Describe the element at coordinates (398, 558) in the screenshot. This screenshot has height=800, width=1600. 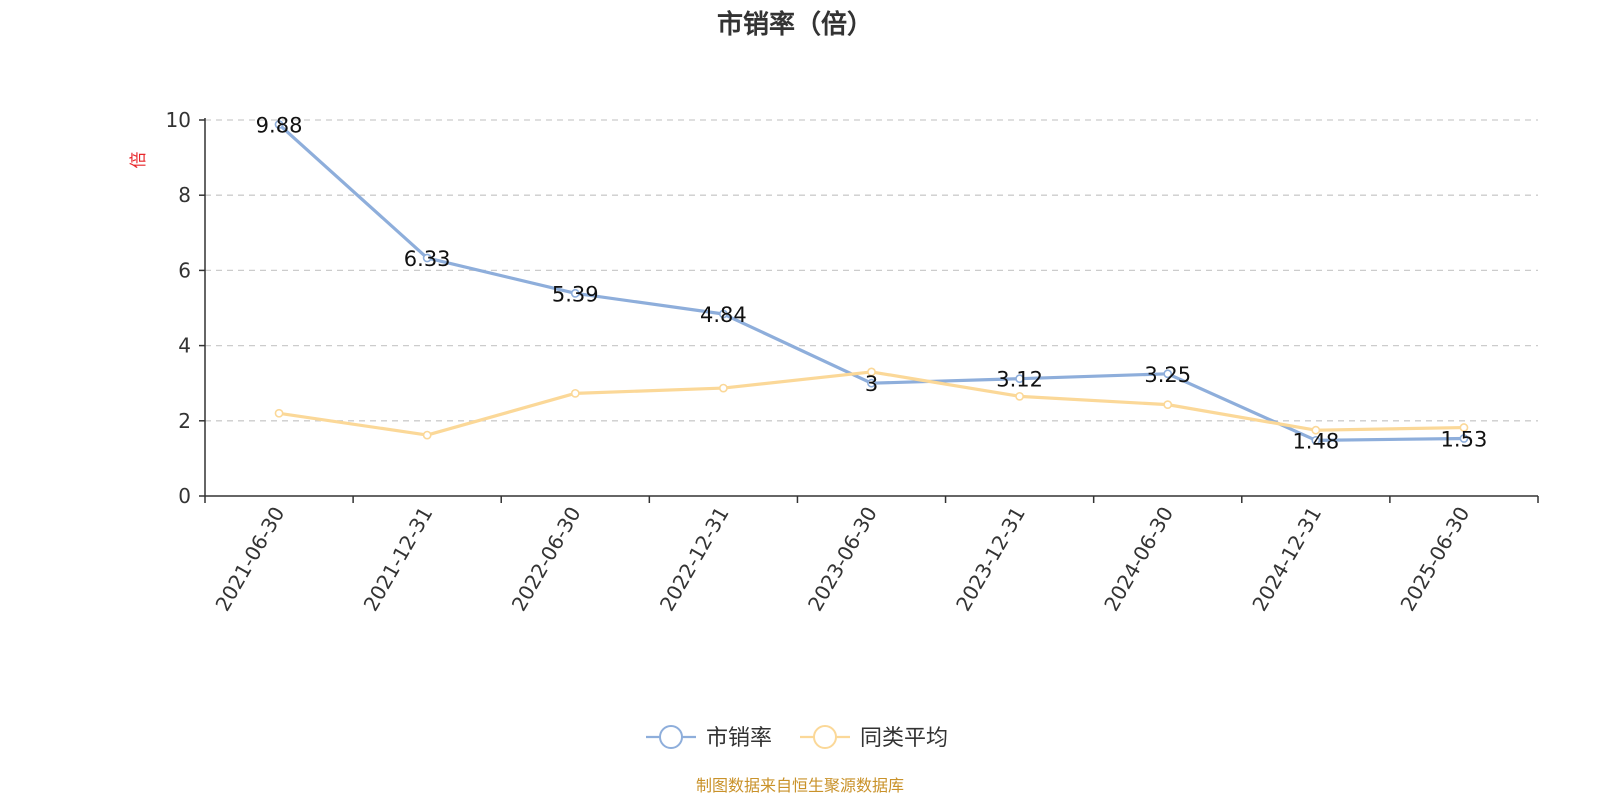
I see `x-tick-label: 2021-12-31` at that location.